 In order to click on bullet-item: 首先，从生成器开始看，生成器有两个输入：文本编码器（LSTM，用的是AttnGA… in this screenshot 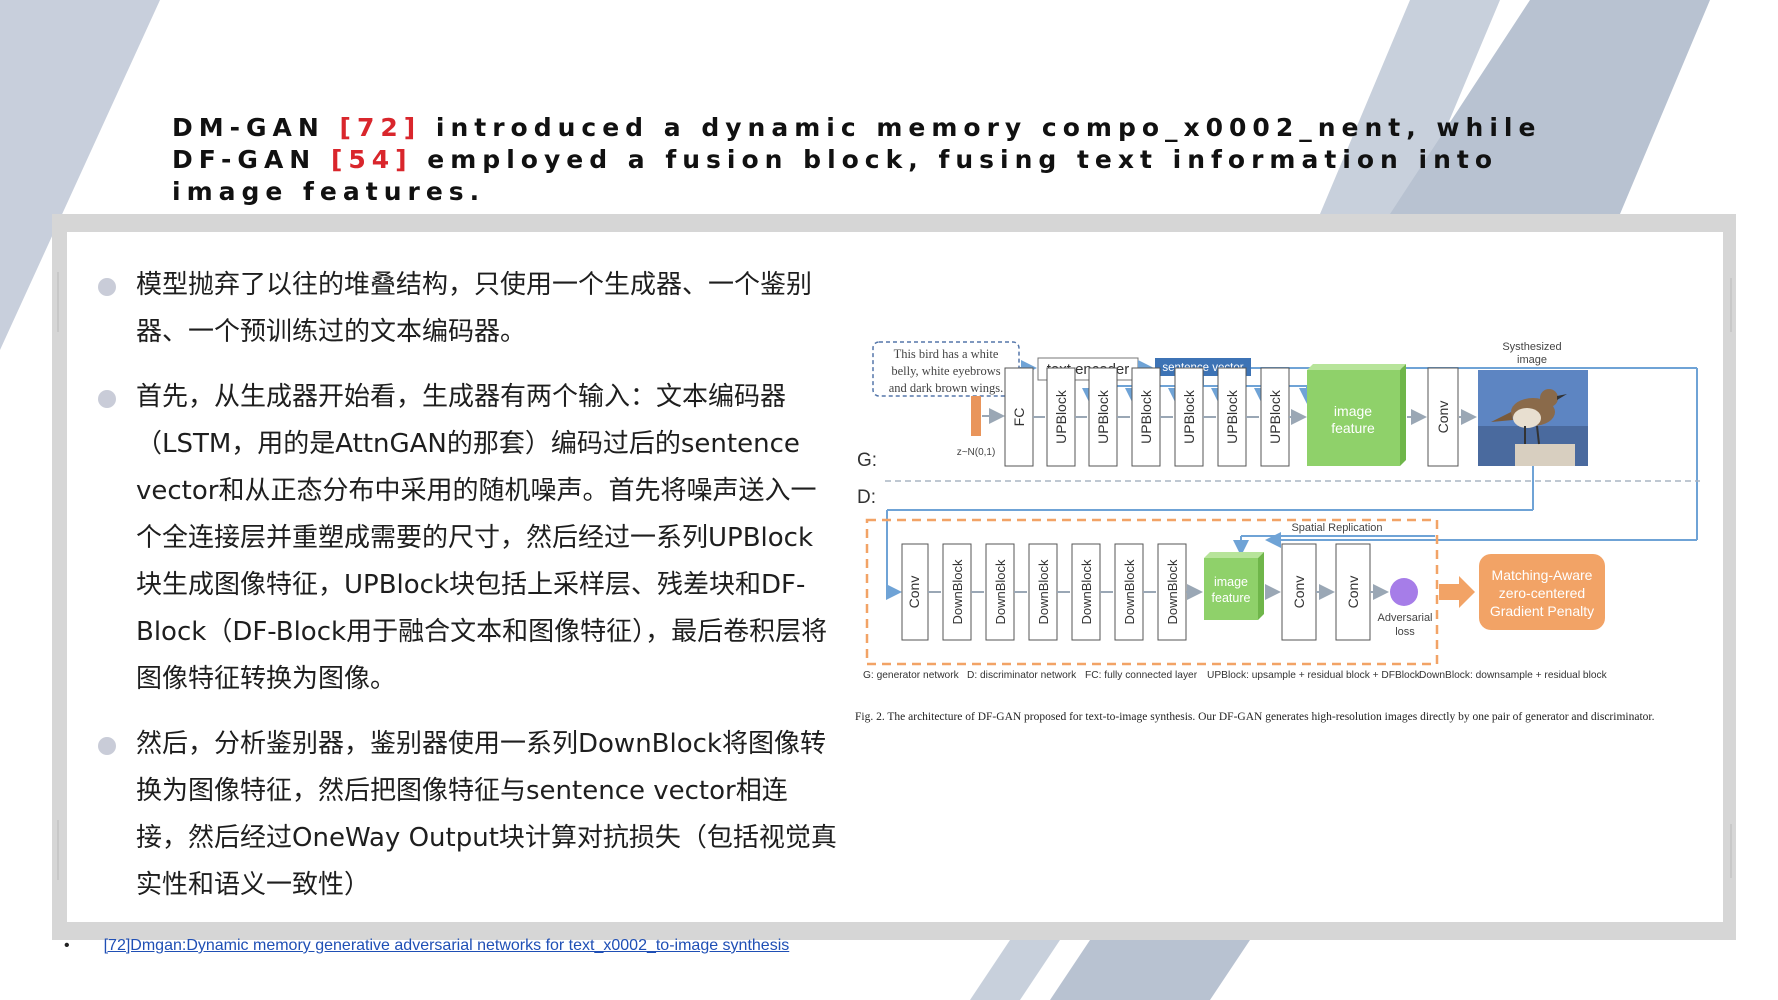, I will do `click(468, 538)`.